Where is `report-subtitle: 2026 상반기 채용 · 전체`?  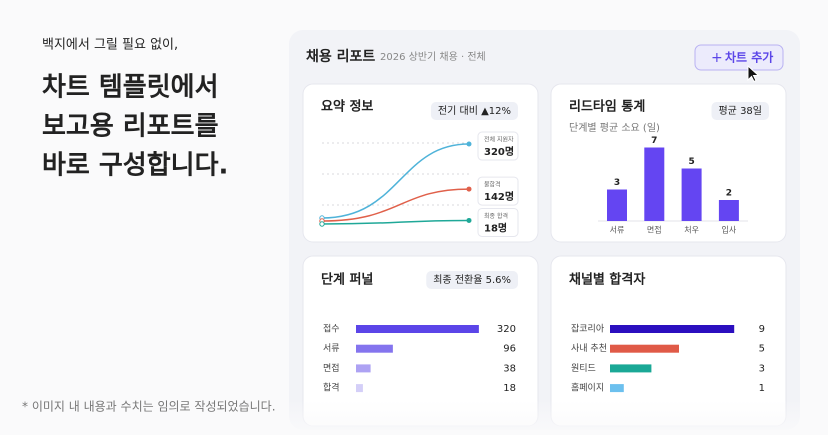
report-subtitle: 2026 상반기 채용 · 전체 is located at coordinates (433, 57).